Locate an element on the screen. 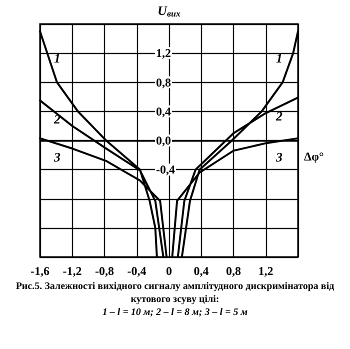  x-tick-label: 1,2 is located at coordinates (266, 271).